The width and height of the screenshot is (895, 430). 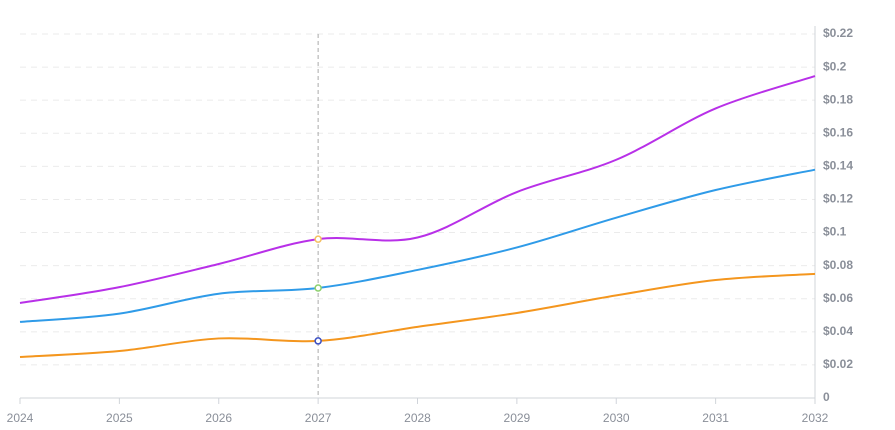 I want to click on x-tick-label: 2032, so click(x=815, y=418).